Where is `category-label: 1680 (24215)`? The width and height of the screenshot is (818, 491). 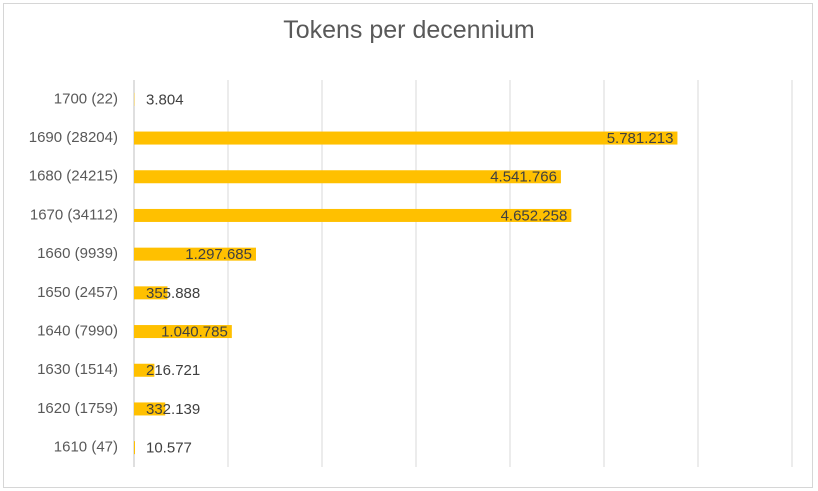 category-label: 1680 (24215) is located at coordinates (73, 176).